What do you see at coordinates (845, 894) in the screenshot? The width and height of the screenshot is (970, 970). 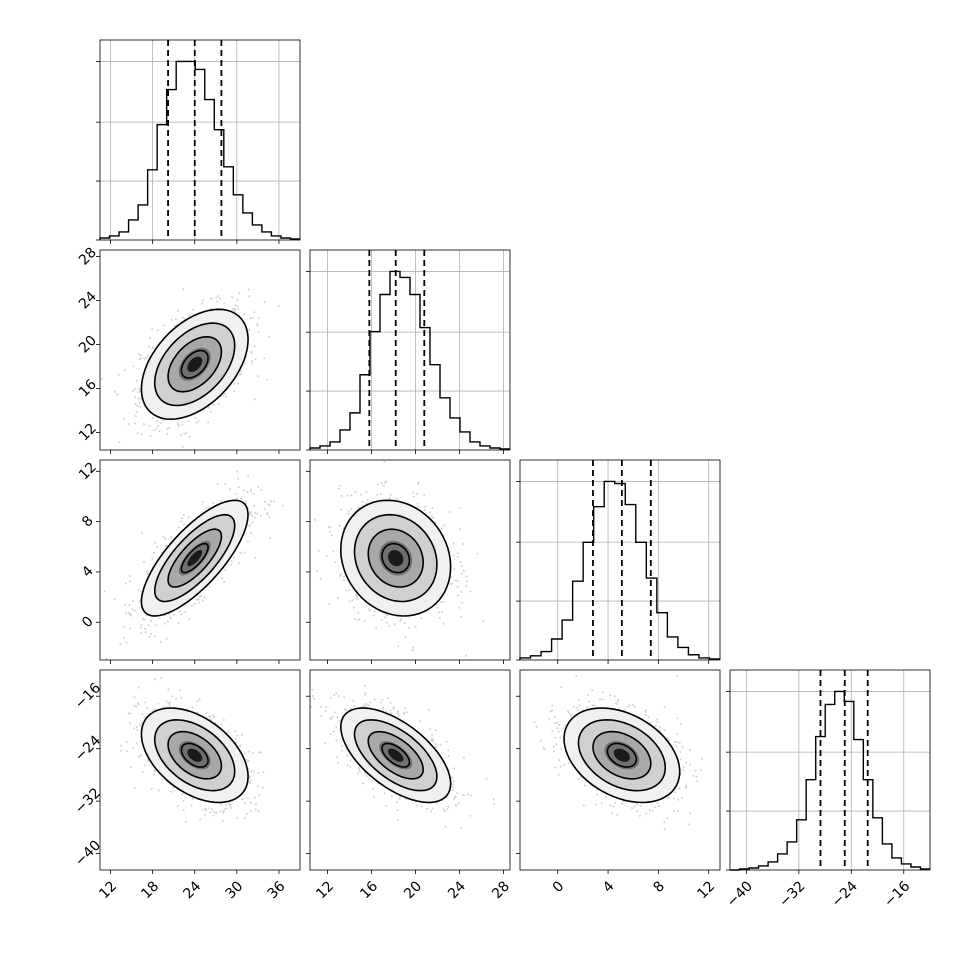 I see `x-tick-label: −24` at bounding box center [845, 894].